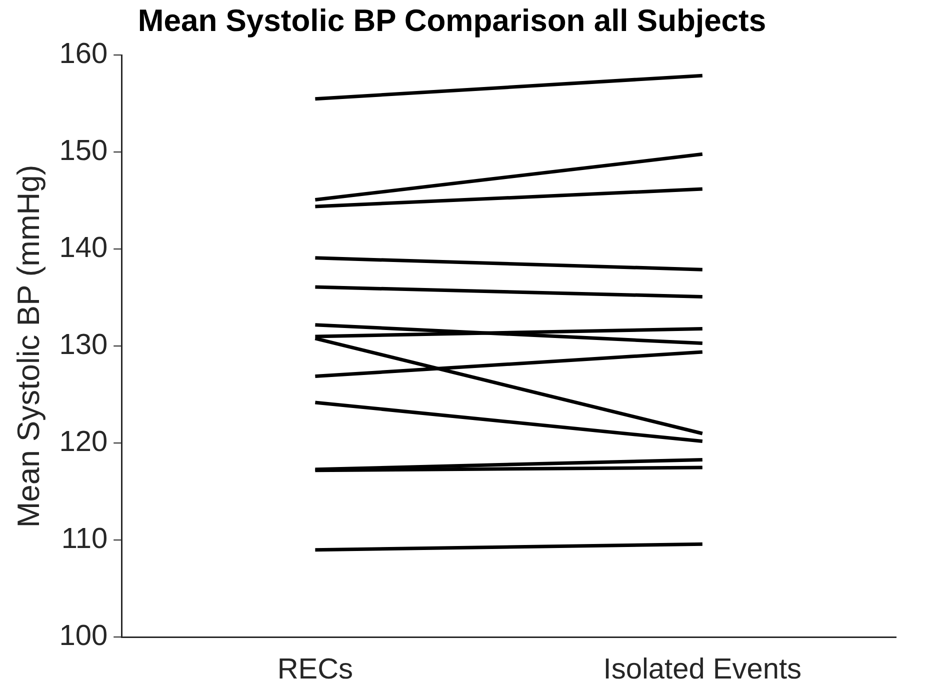  I want to click on x-tick-label: Isolated Events, so click(702, 670).